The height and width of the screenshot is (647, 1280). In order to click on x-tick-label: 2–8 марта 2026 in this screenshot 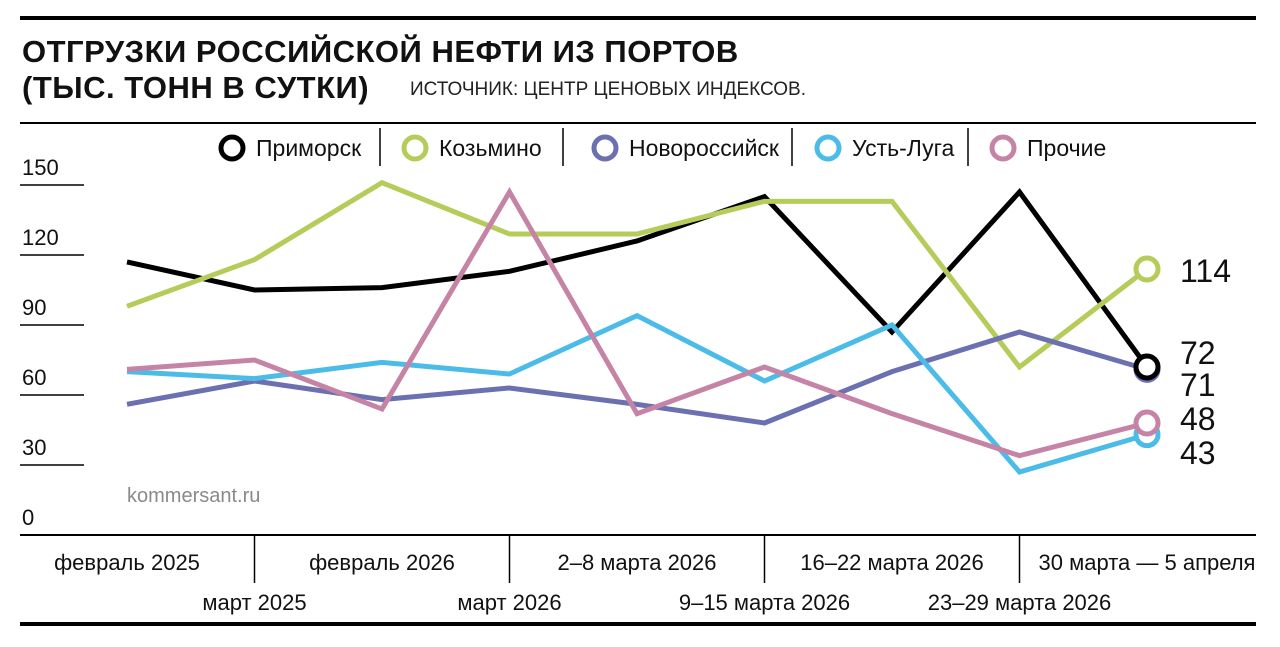, I will do `click(636, 562)`.